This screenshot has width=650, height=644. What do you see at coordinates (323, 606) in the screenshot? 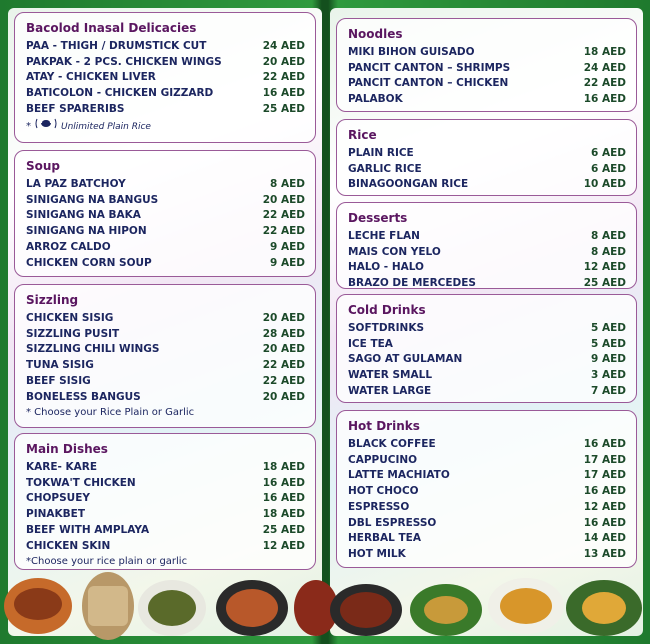
I see `food-photos` at bounding box center [323, 606].